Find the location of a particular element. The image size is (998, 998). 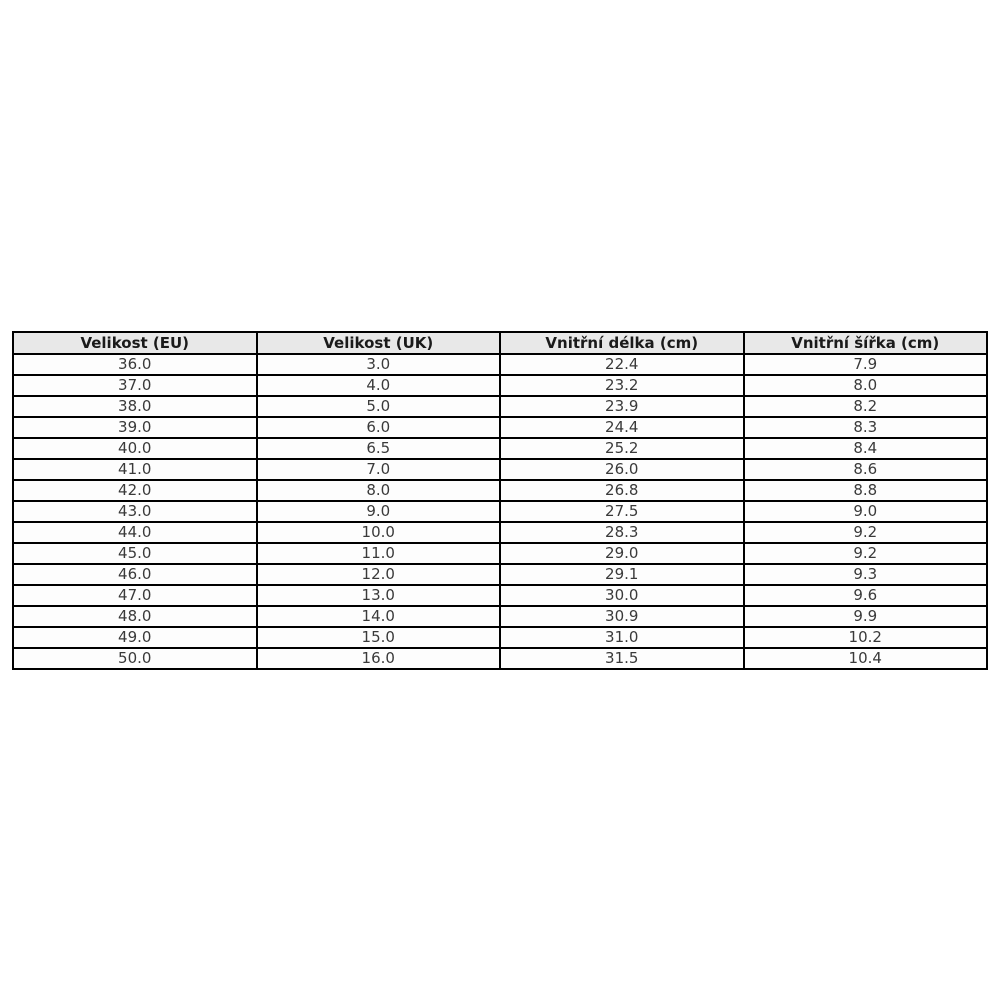

column-header-eu-size: Velikost (EU) is located at coordinates (135, 343).